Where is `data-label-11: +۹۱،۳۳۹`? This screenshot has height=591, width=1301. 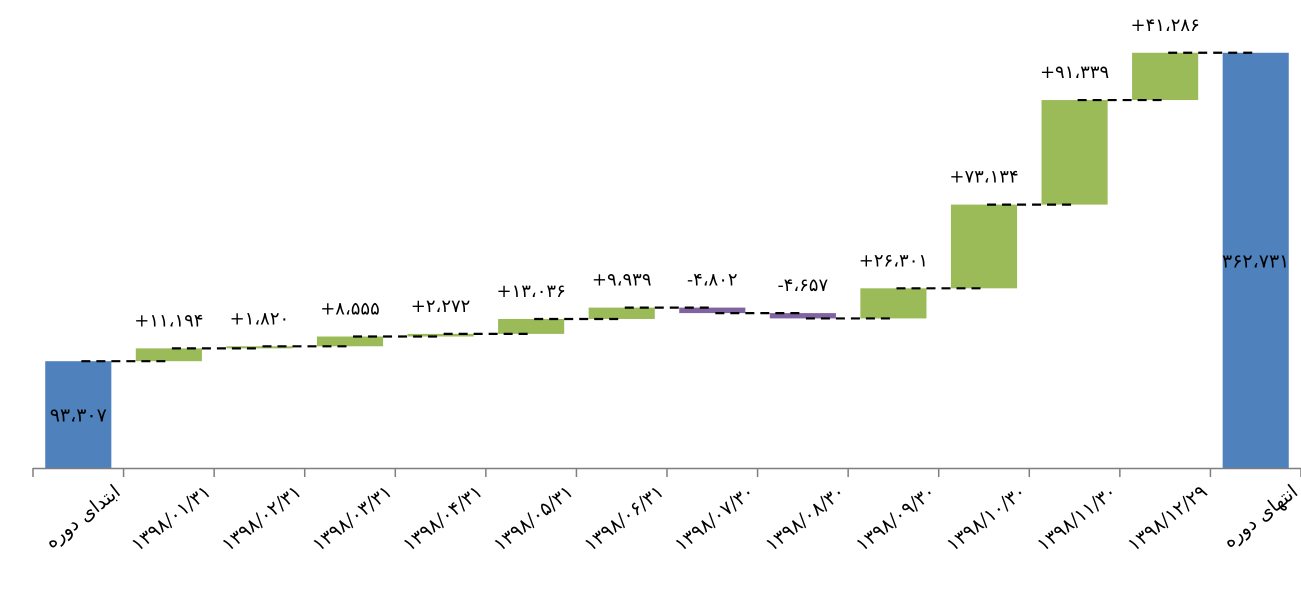
data-label-11: +۹۱،۳۳۹ is located at coordinates (1074, 72).